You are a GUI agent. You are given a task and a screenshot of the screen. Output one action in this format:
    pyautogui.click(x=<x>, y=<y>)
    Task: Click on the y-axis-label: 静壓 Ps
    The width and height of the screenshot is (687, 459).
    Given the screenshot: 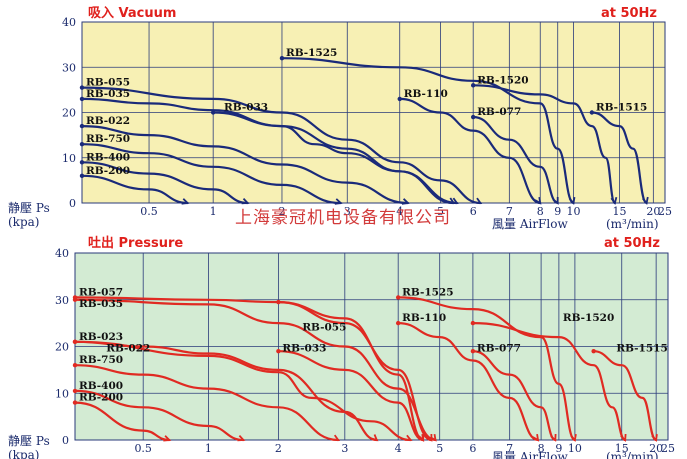 What is the action you would take?
    pyautogui.click(x=29, y=208)
    